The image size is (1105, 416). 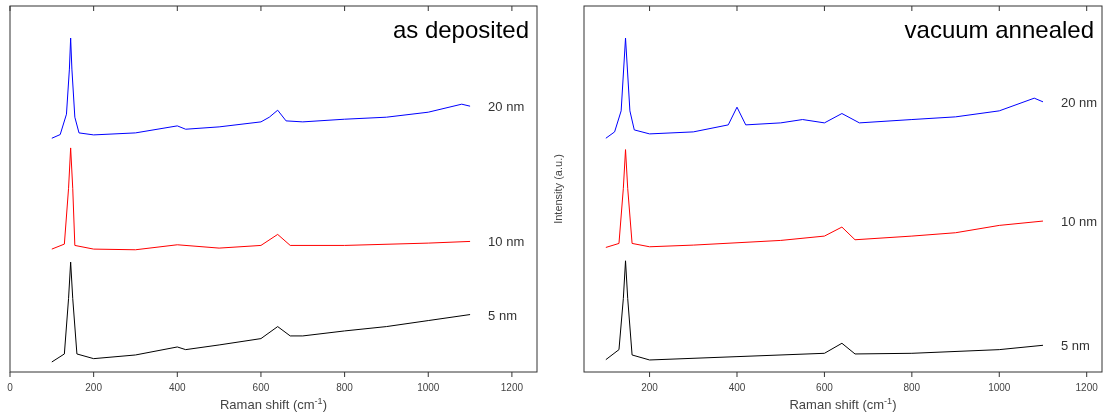 I want to click on chart-title: as deposited, so click(x=460, y=29).